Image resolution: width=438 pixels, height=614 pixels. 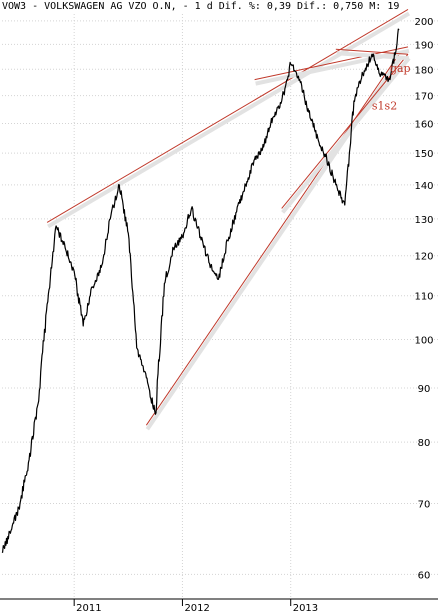 I want to click on annotations: gap s1s2, so click(x=391, y=87).